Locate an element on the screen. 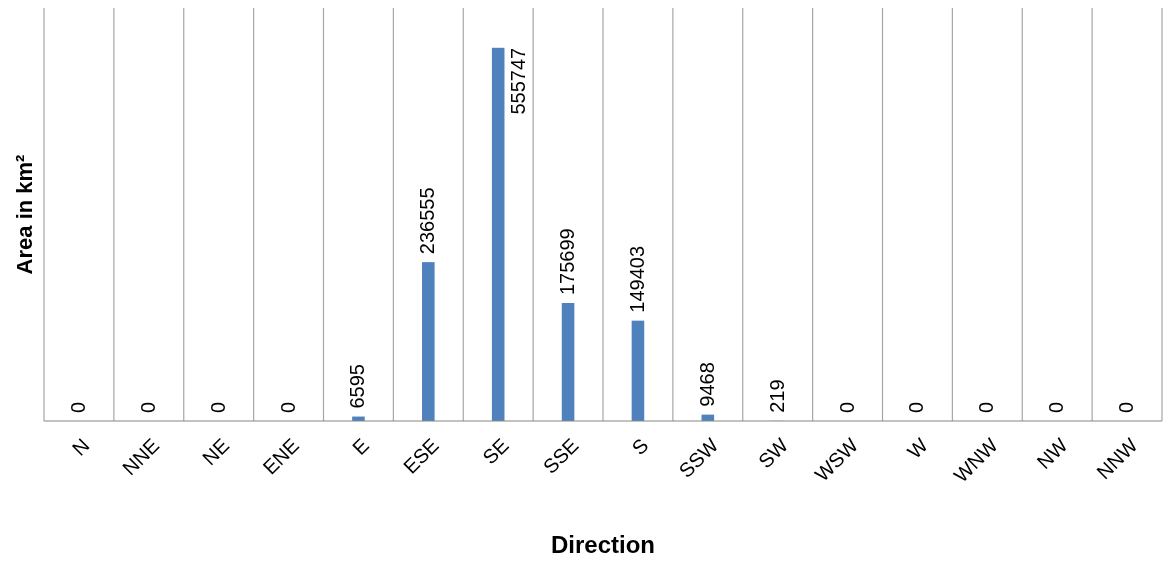 The height and width of the screenshot is (567, 1172). x-tick-label: NW is located at coordinates (1052, 453).